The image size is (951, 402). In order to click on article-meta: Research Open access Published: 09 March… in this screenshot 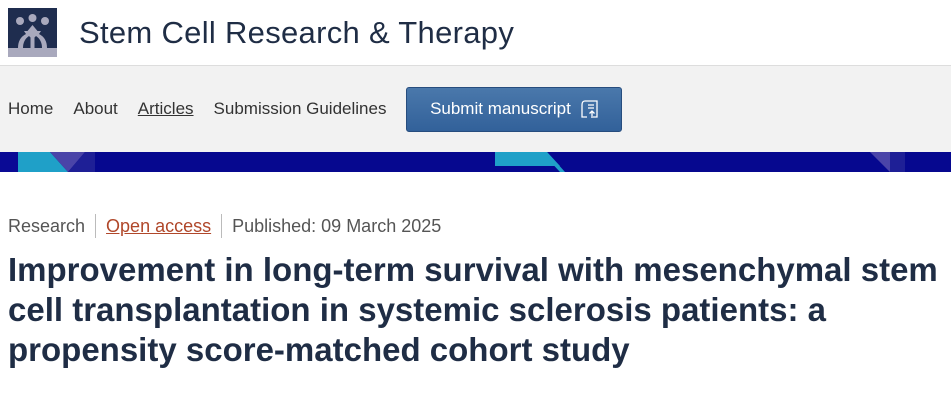, I will do `click(479, 226)`.